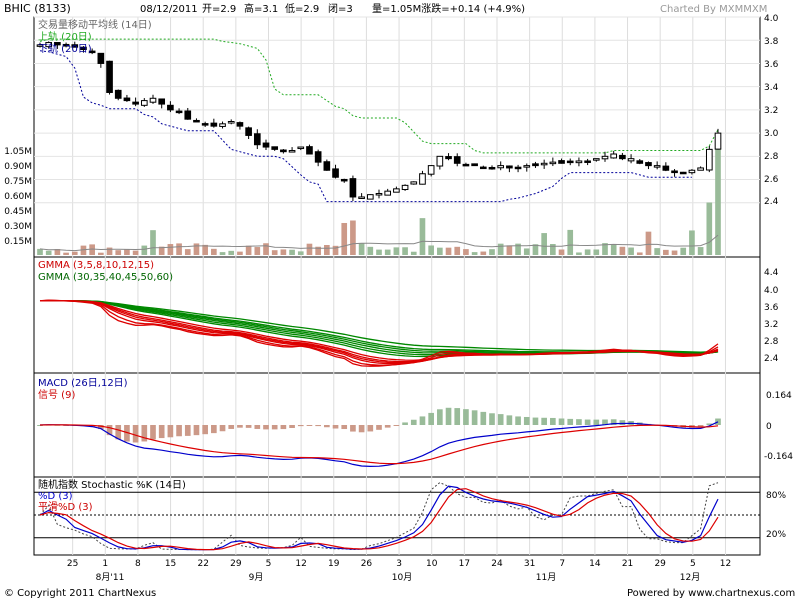 The height and width of the screenshot is (600, 800). What do you see at coordinates (402, 577) in the screenshot?
I see `month-label: 10月` at bounding box center [402, 577].